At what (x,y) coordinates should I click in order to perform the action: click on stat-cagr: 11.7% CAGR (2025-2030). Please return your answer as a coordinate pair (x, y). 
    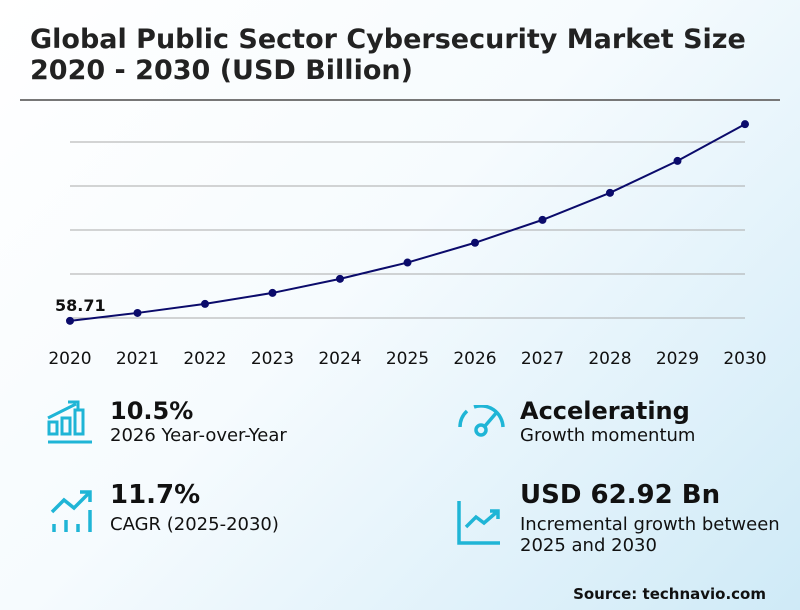
    Looking at the image, I should click on (194, 507).